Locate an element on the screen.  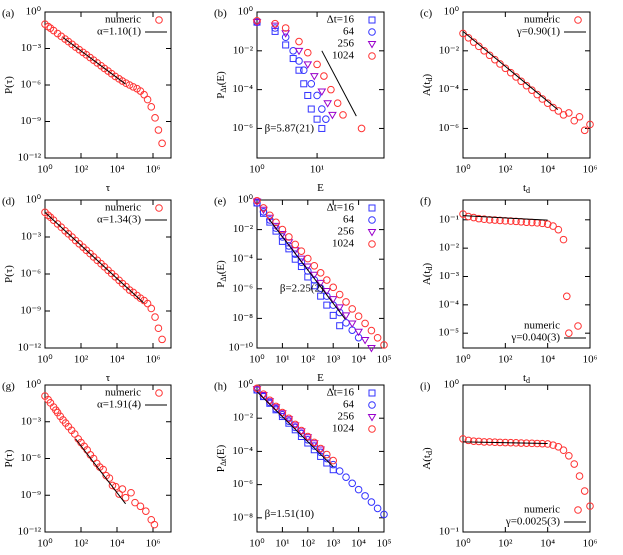
fit-line is located at coordinates (307, 269).